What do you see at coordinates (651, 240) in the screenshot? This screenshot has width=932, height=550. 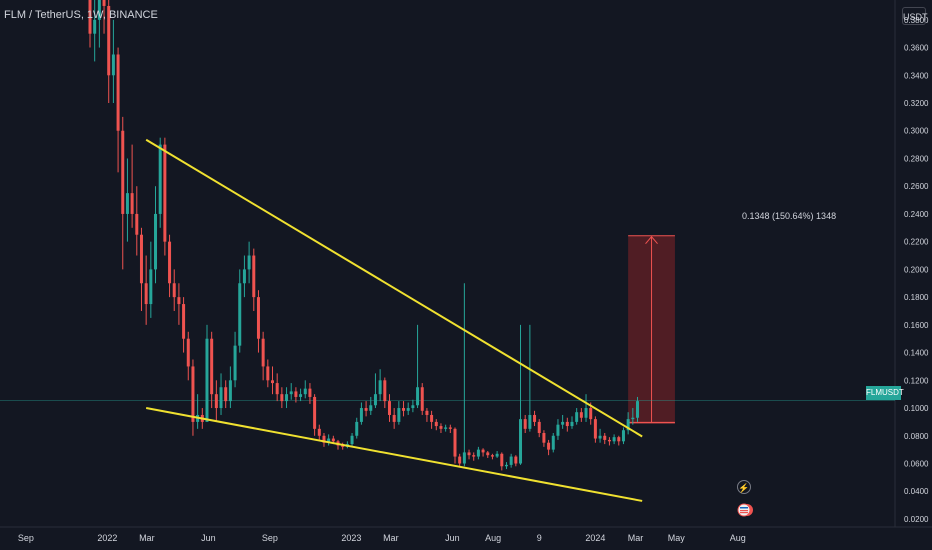 I see `target-arrow-head` at bounding box center [651, 240].